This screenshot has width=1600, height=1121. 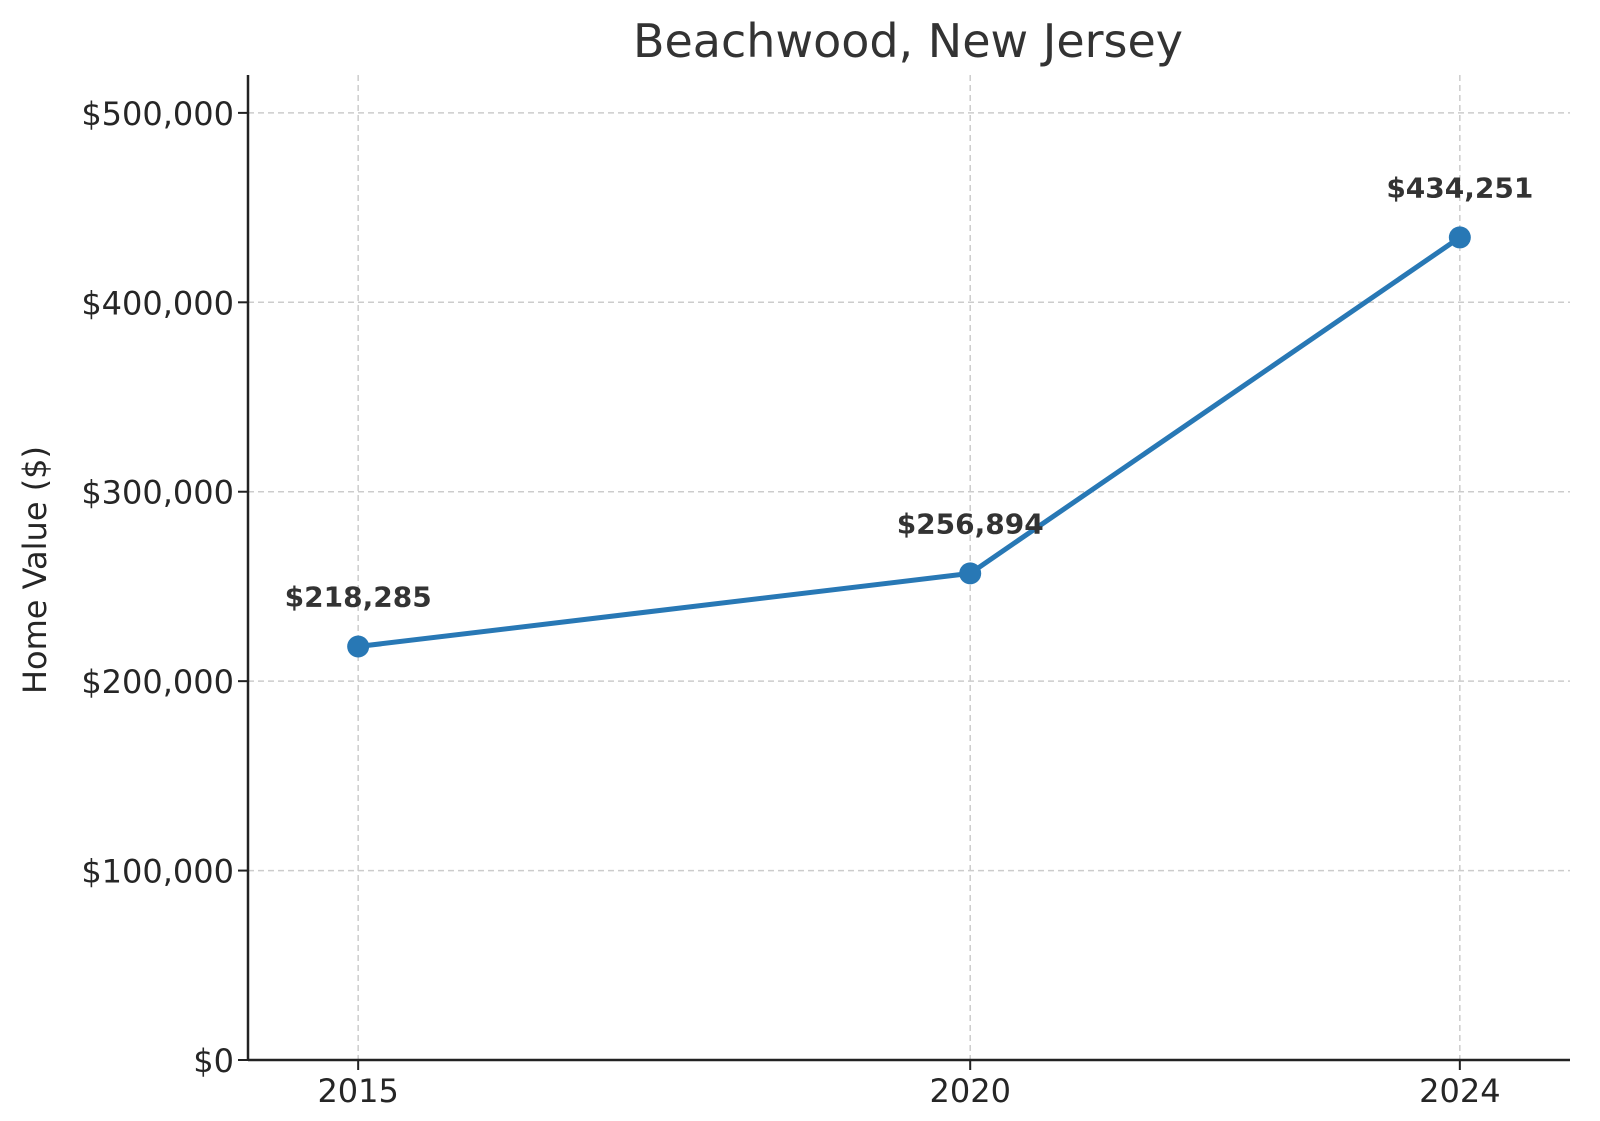 I want to click on y-tick-label: $300,000, so click(x=157, y=493).